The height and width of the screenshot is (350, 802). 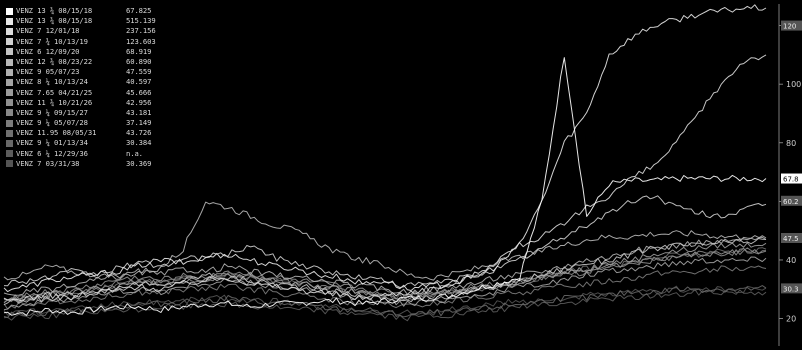 I want to click on legend-item: VENZ 7 ¾ 10/13/19 123.603, so click(x=81, y=42).